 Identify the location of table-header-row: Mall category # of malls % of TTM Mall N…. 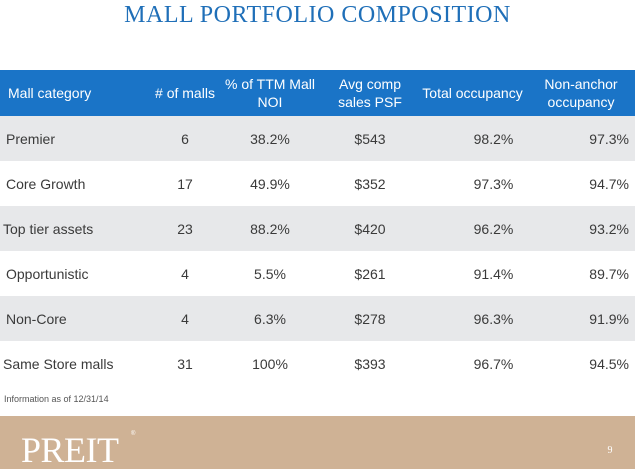
(317, 93).